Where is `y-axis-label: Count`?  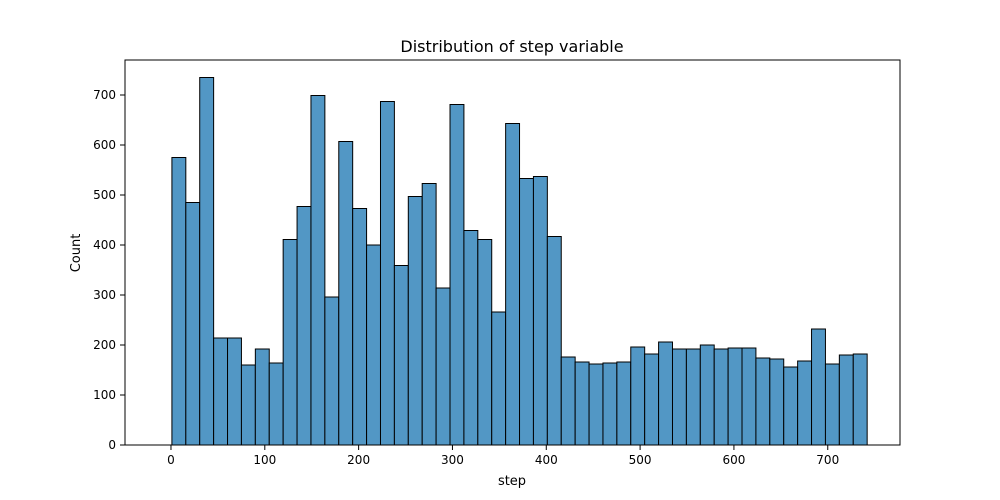 y-axis-label: Count is located at coordinates (76, 253).